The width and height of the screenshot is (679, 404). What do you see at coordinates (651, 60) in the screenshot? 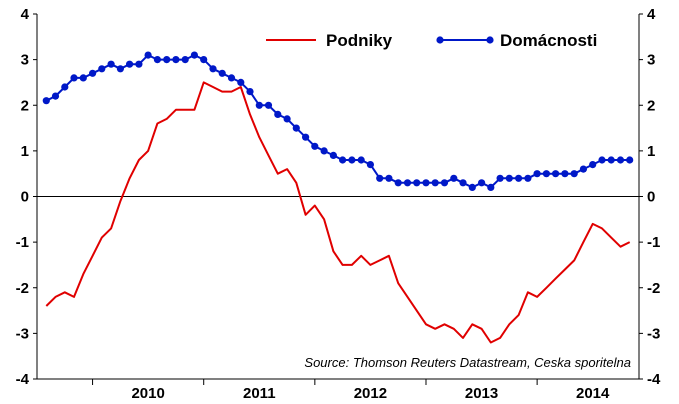
I see `y-tick-label-right: 3` at bounding box center [651, 60].